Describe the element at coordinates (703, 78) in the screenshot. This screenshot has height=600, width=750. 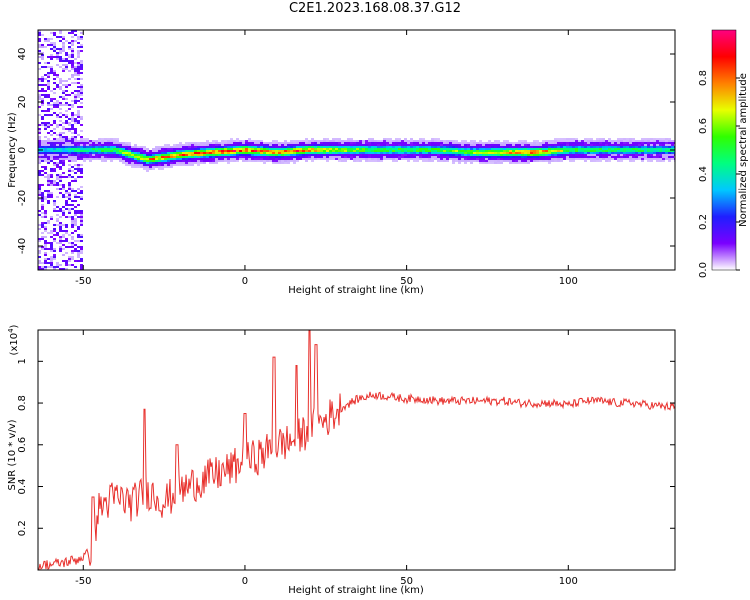
I see `colorbar-tick-label-4: 0.8` at that location.